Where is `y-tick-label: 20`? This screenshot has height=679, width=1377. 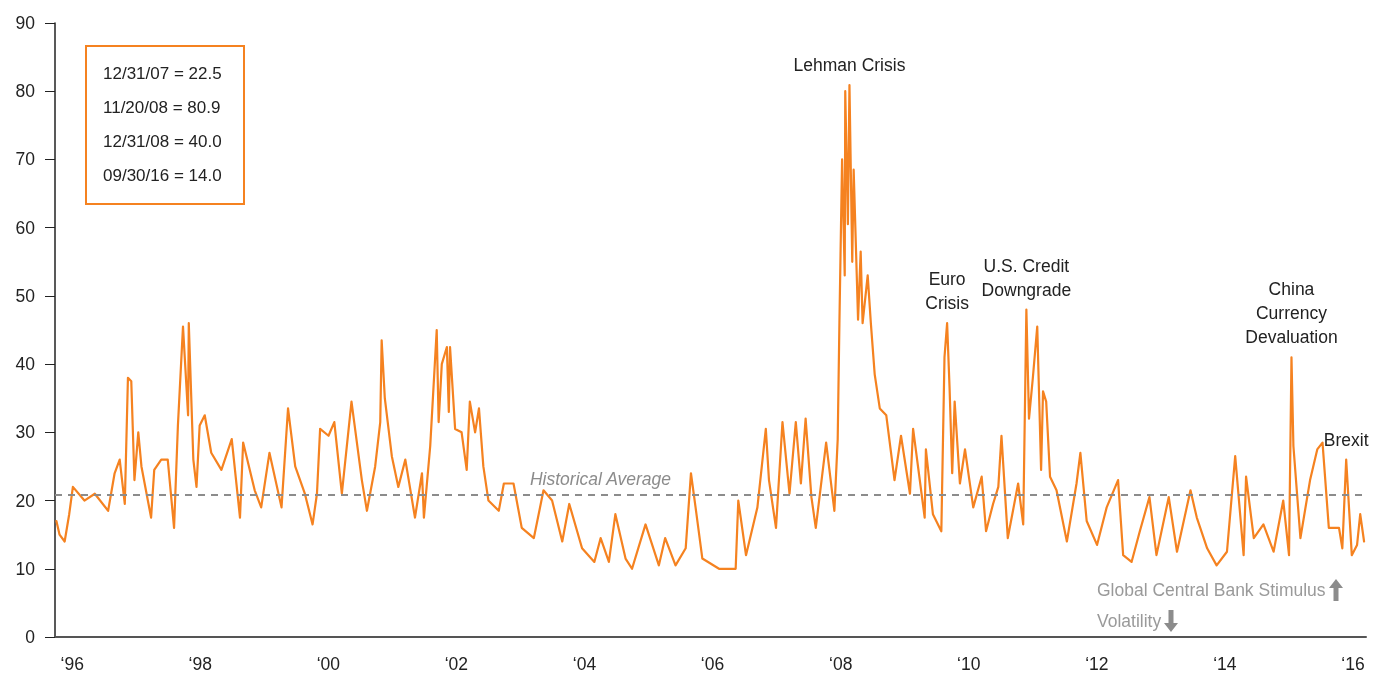 y-tick-label: 20 is located at coordinates (25, 500).